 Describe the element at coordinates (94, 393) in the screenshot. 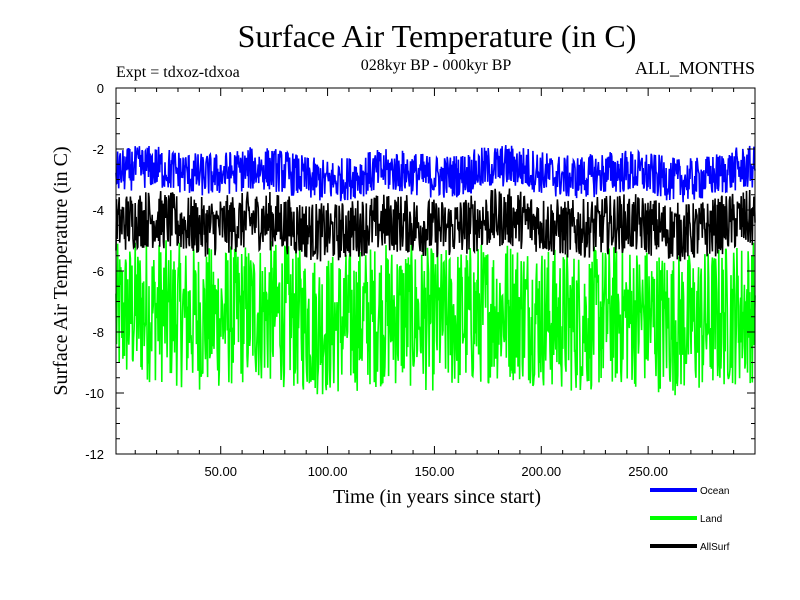

I see `y-tick-label: -10` at that location.